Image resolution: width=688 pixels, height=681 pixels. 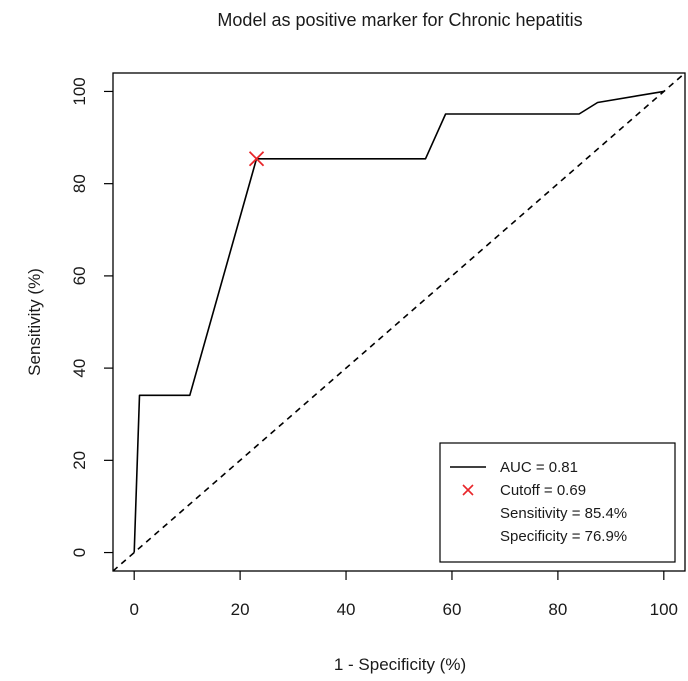 I want to click on y-tick-label-20: 20, so click(x=79, y=460).